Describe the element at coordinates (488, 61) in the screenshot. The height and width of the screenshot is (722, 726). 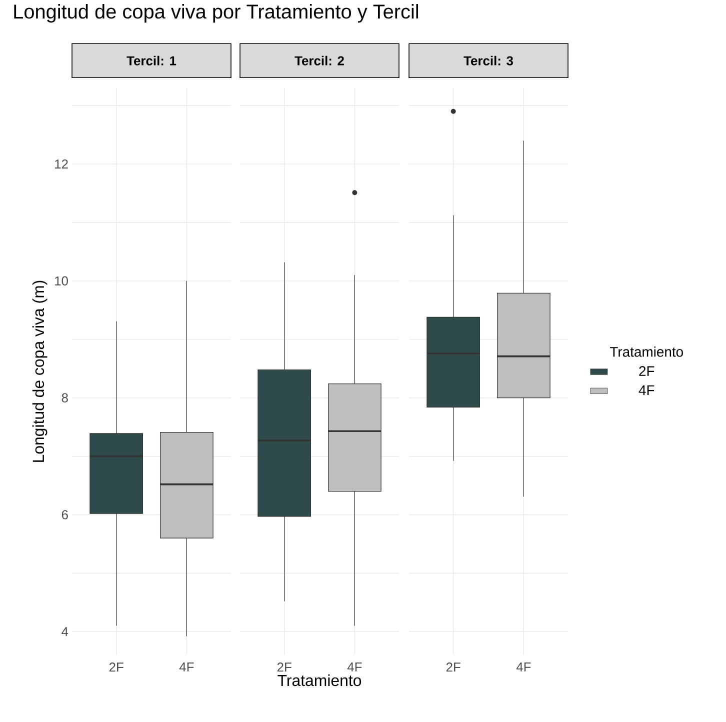
I see `chart-subtitle: Tercil: 3` at that location.